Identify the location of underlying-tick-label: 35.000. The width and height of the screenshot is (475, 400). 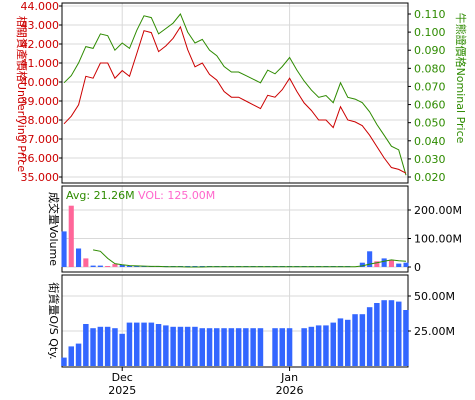
(40, 177).